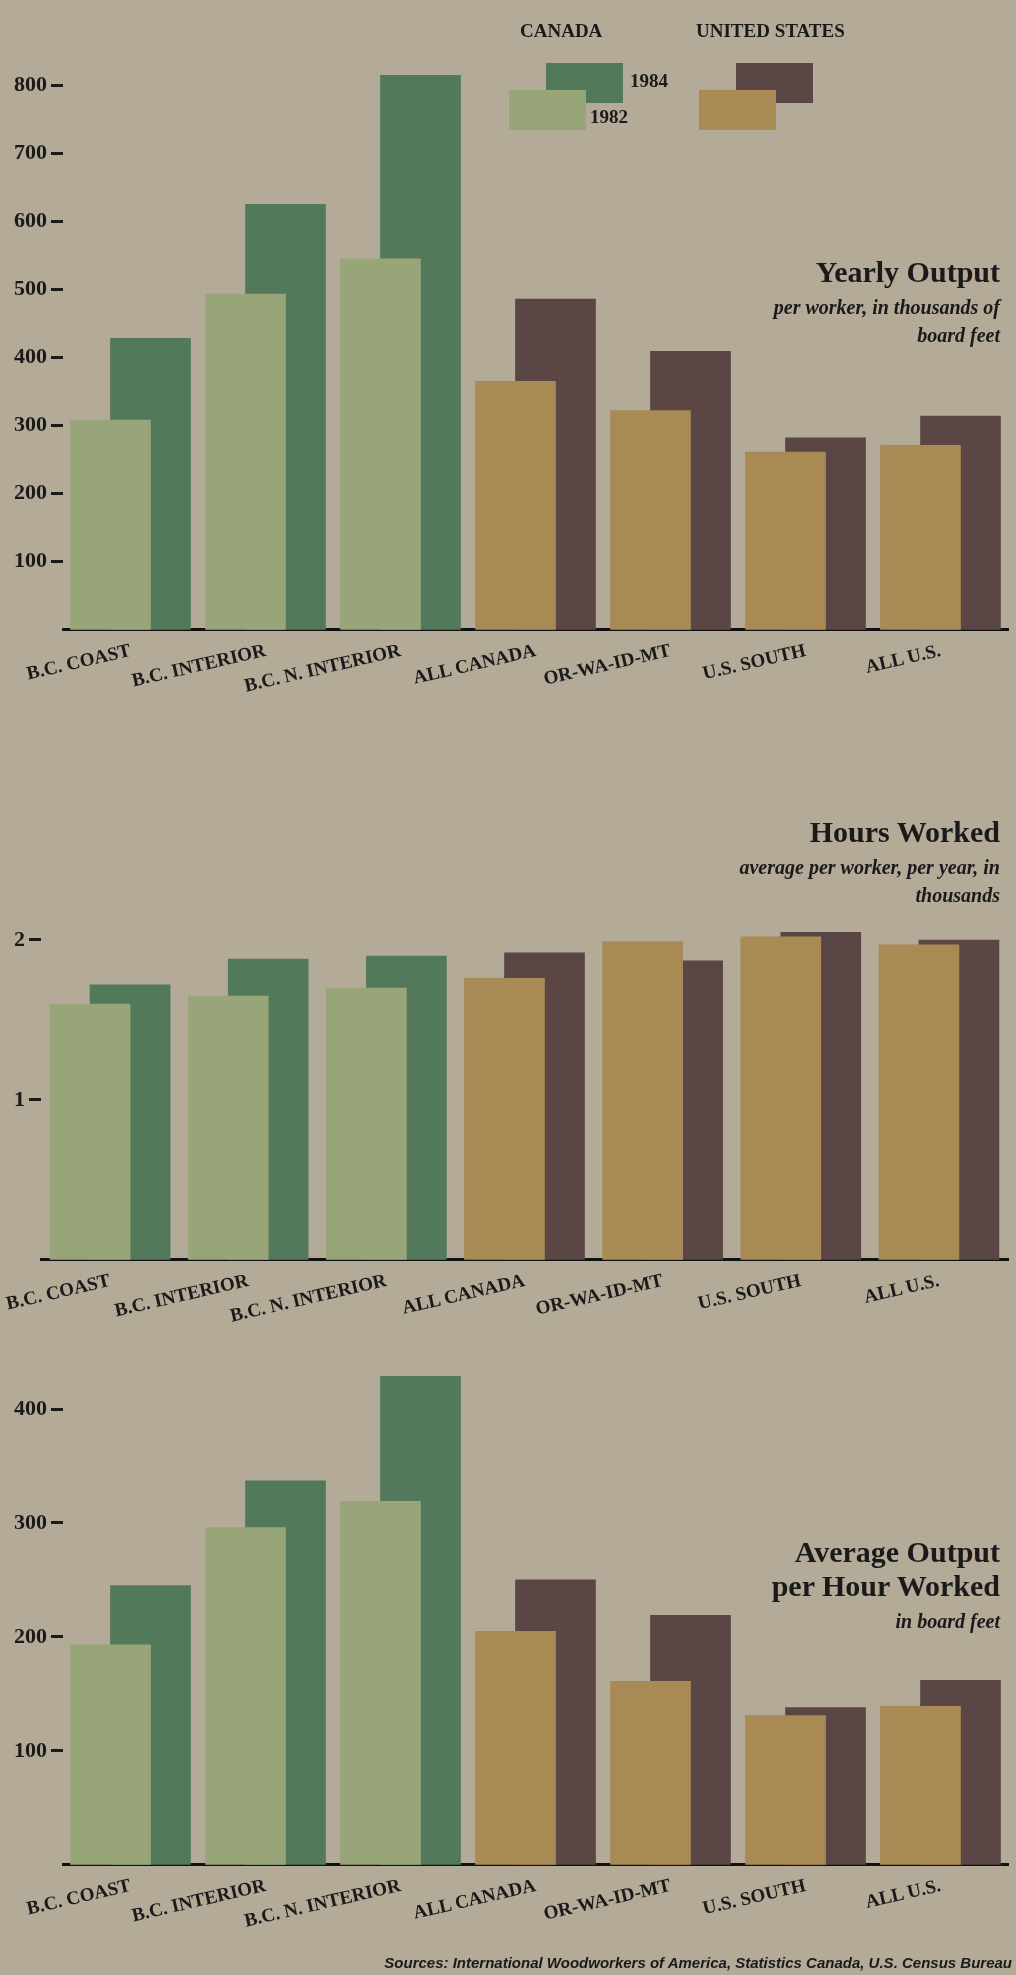 This screenshot has height=1975, width=1016. Describe the element at coordinates (649, 81) in the screenshot. I see `legend-label: 1984` at that location.